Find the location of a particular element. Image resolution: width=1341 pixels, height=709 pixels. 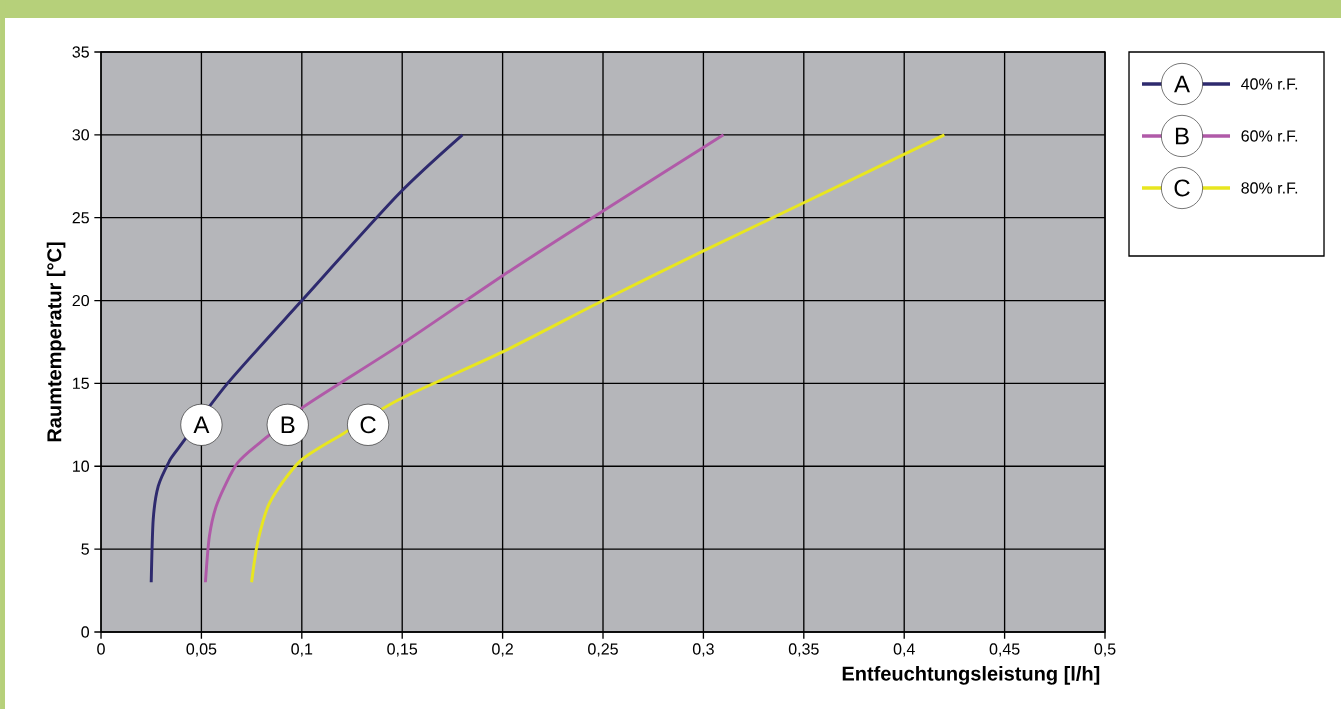

x-tick-label: 0,45 is located at coordinates (1004, 650).